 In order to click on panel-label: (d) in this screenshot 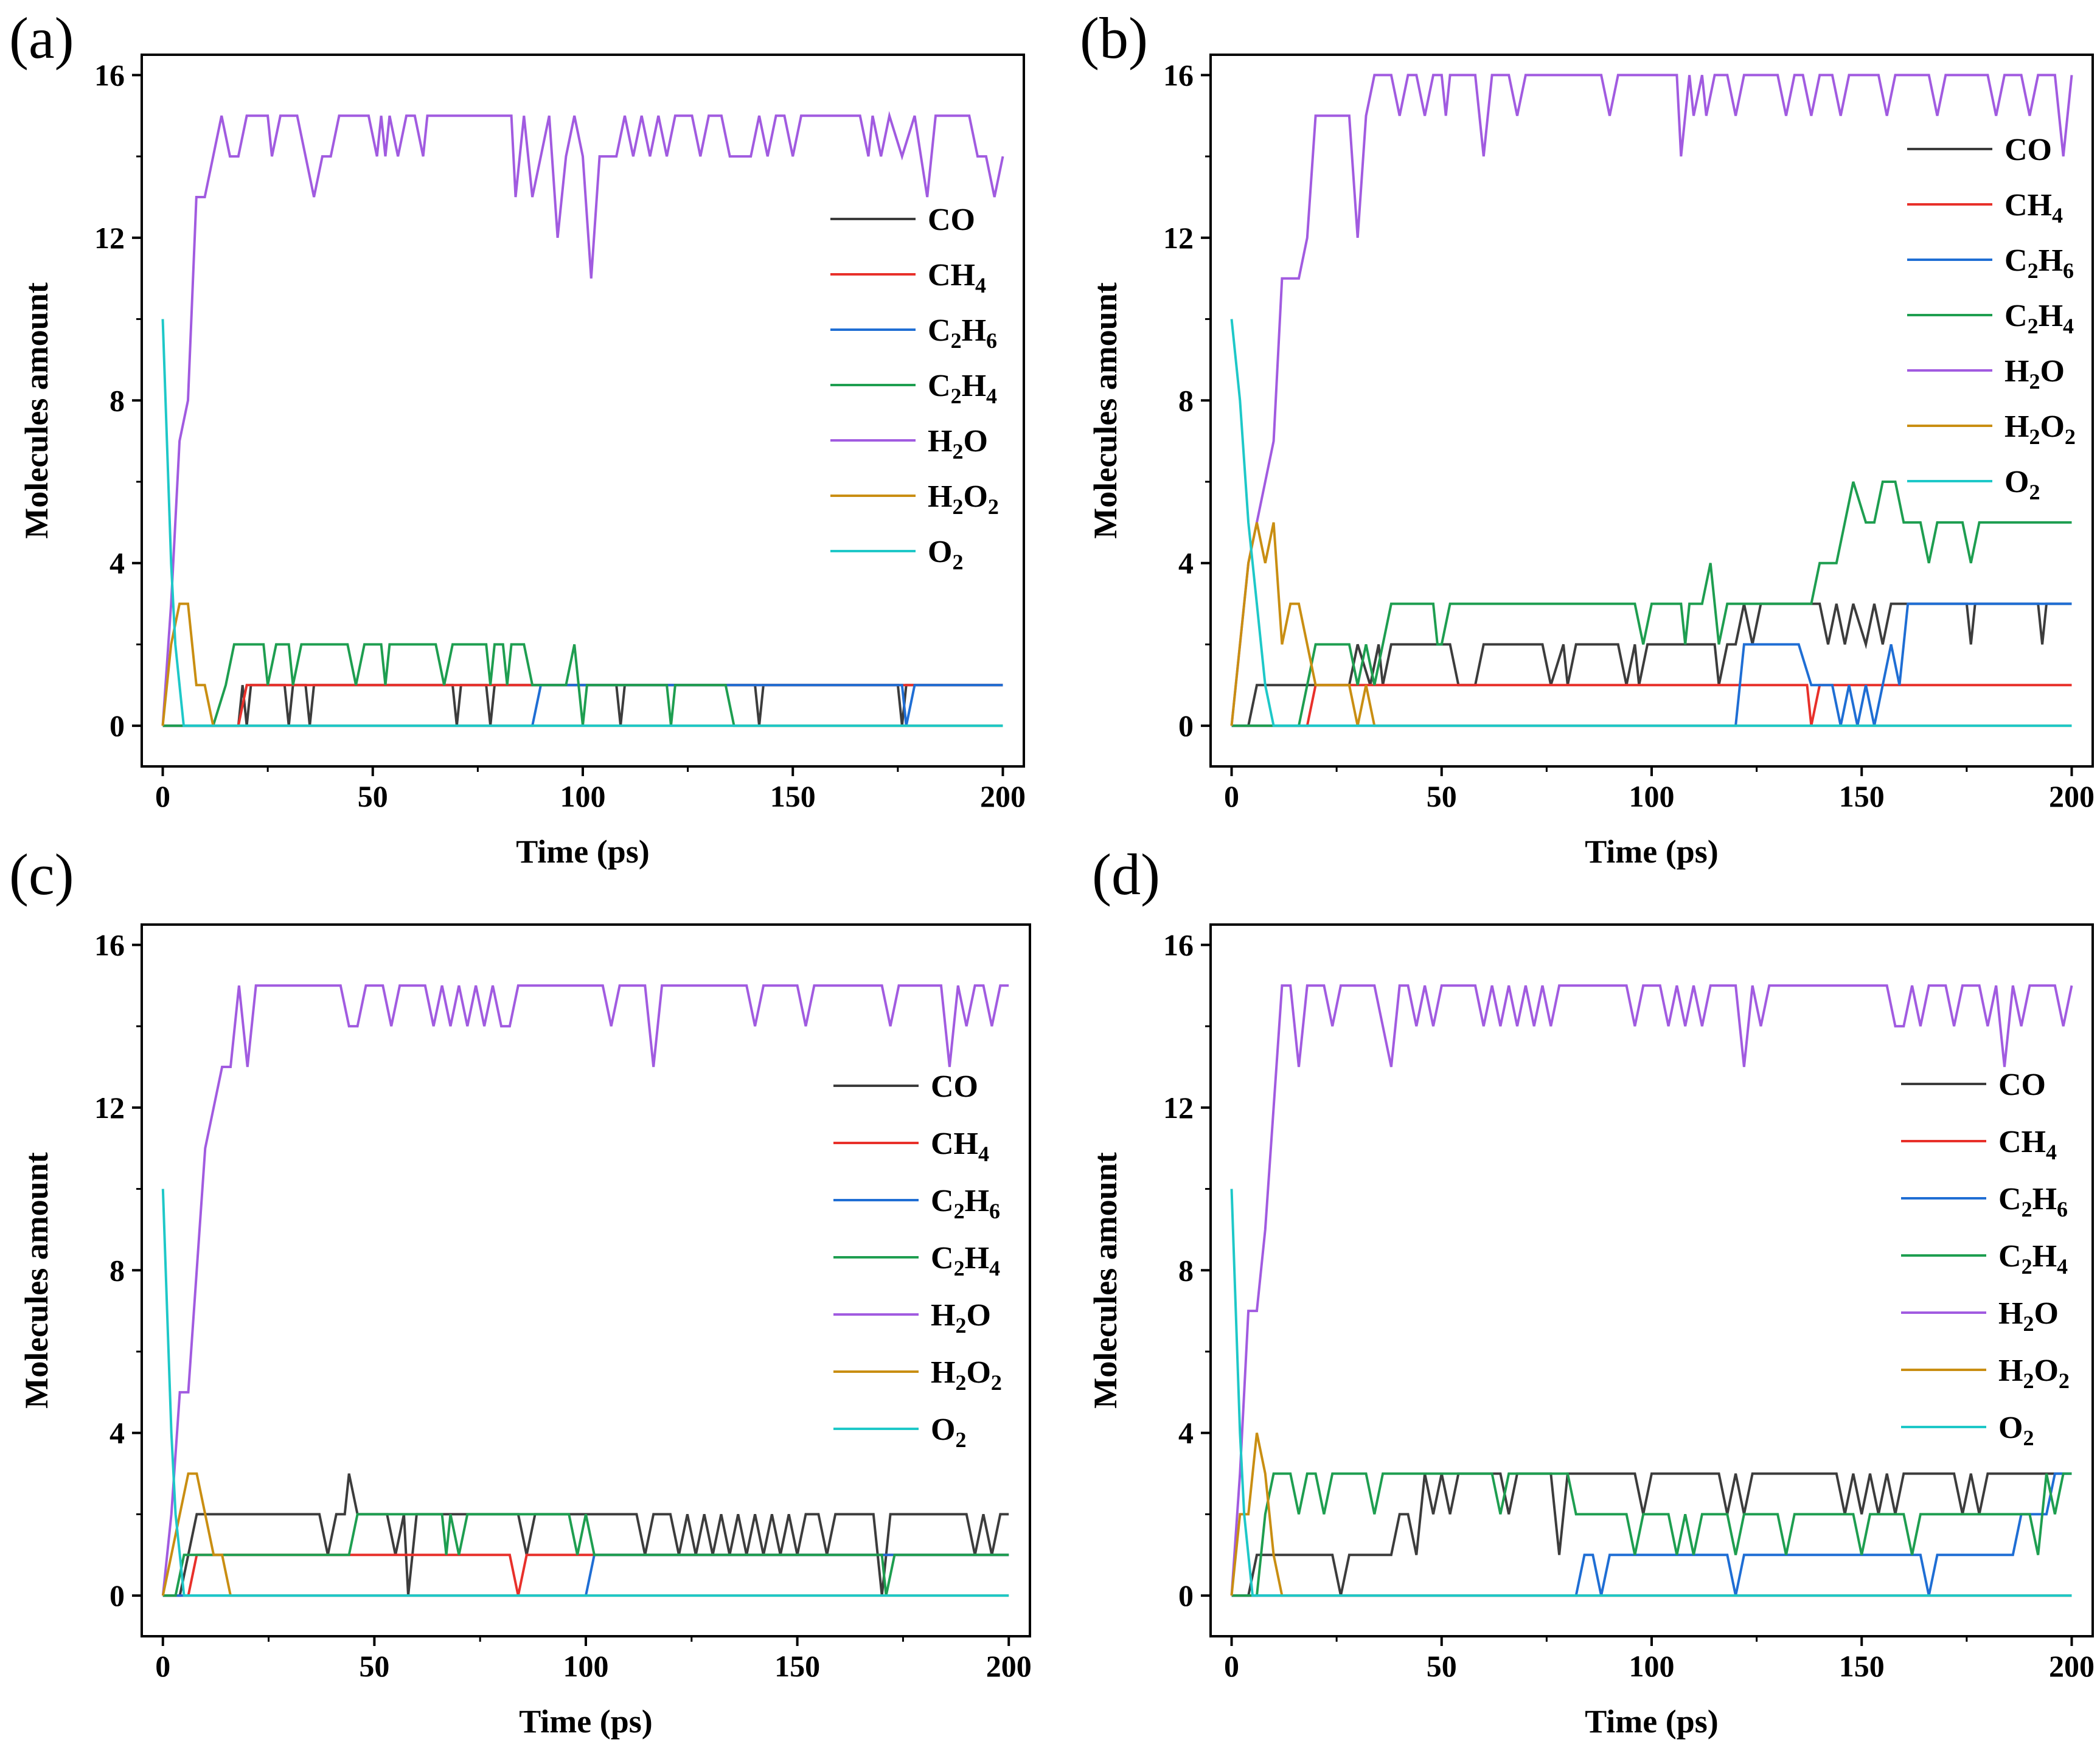, I will do `click(1126, 874)`.